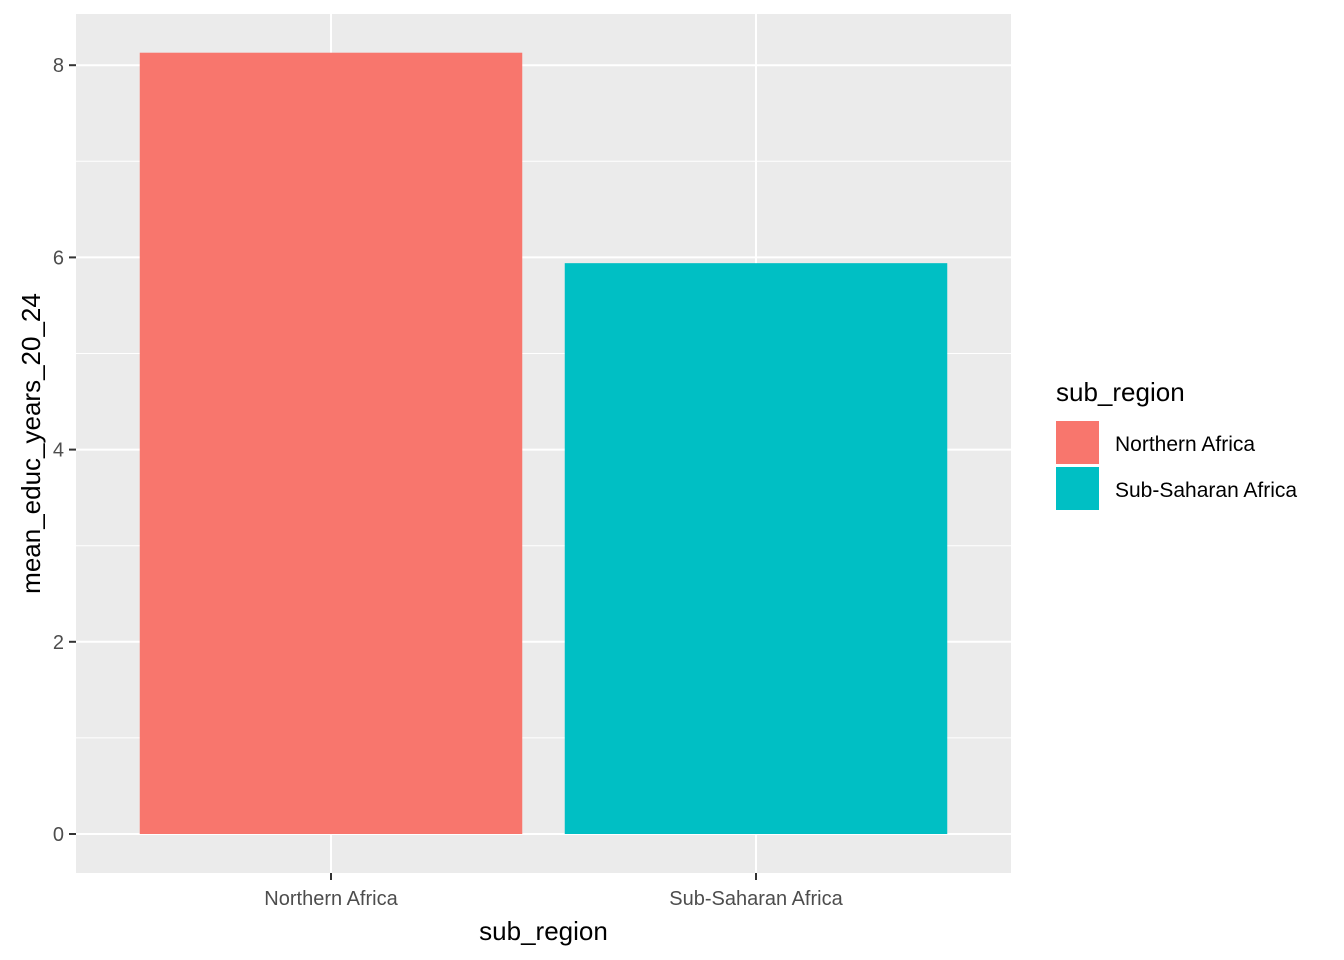 The width and height of the screenshot is (1344, 960). I want to click on x-tick-label: Sub-Saharan Africa, so click(756, 899).